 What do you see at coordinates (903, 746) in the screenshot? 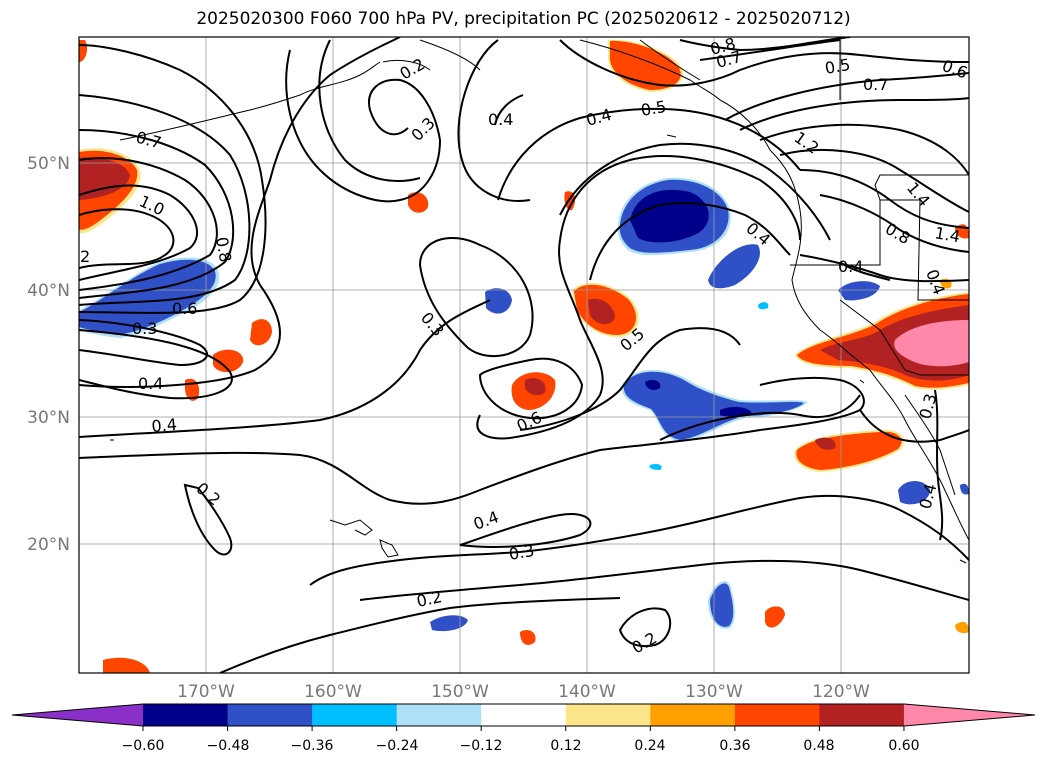
I see `colorbar-tick-label: 0.60` at bounding box center [903, 746].